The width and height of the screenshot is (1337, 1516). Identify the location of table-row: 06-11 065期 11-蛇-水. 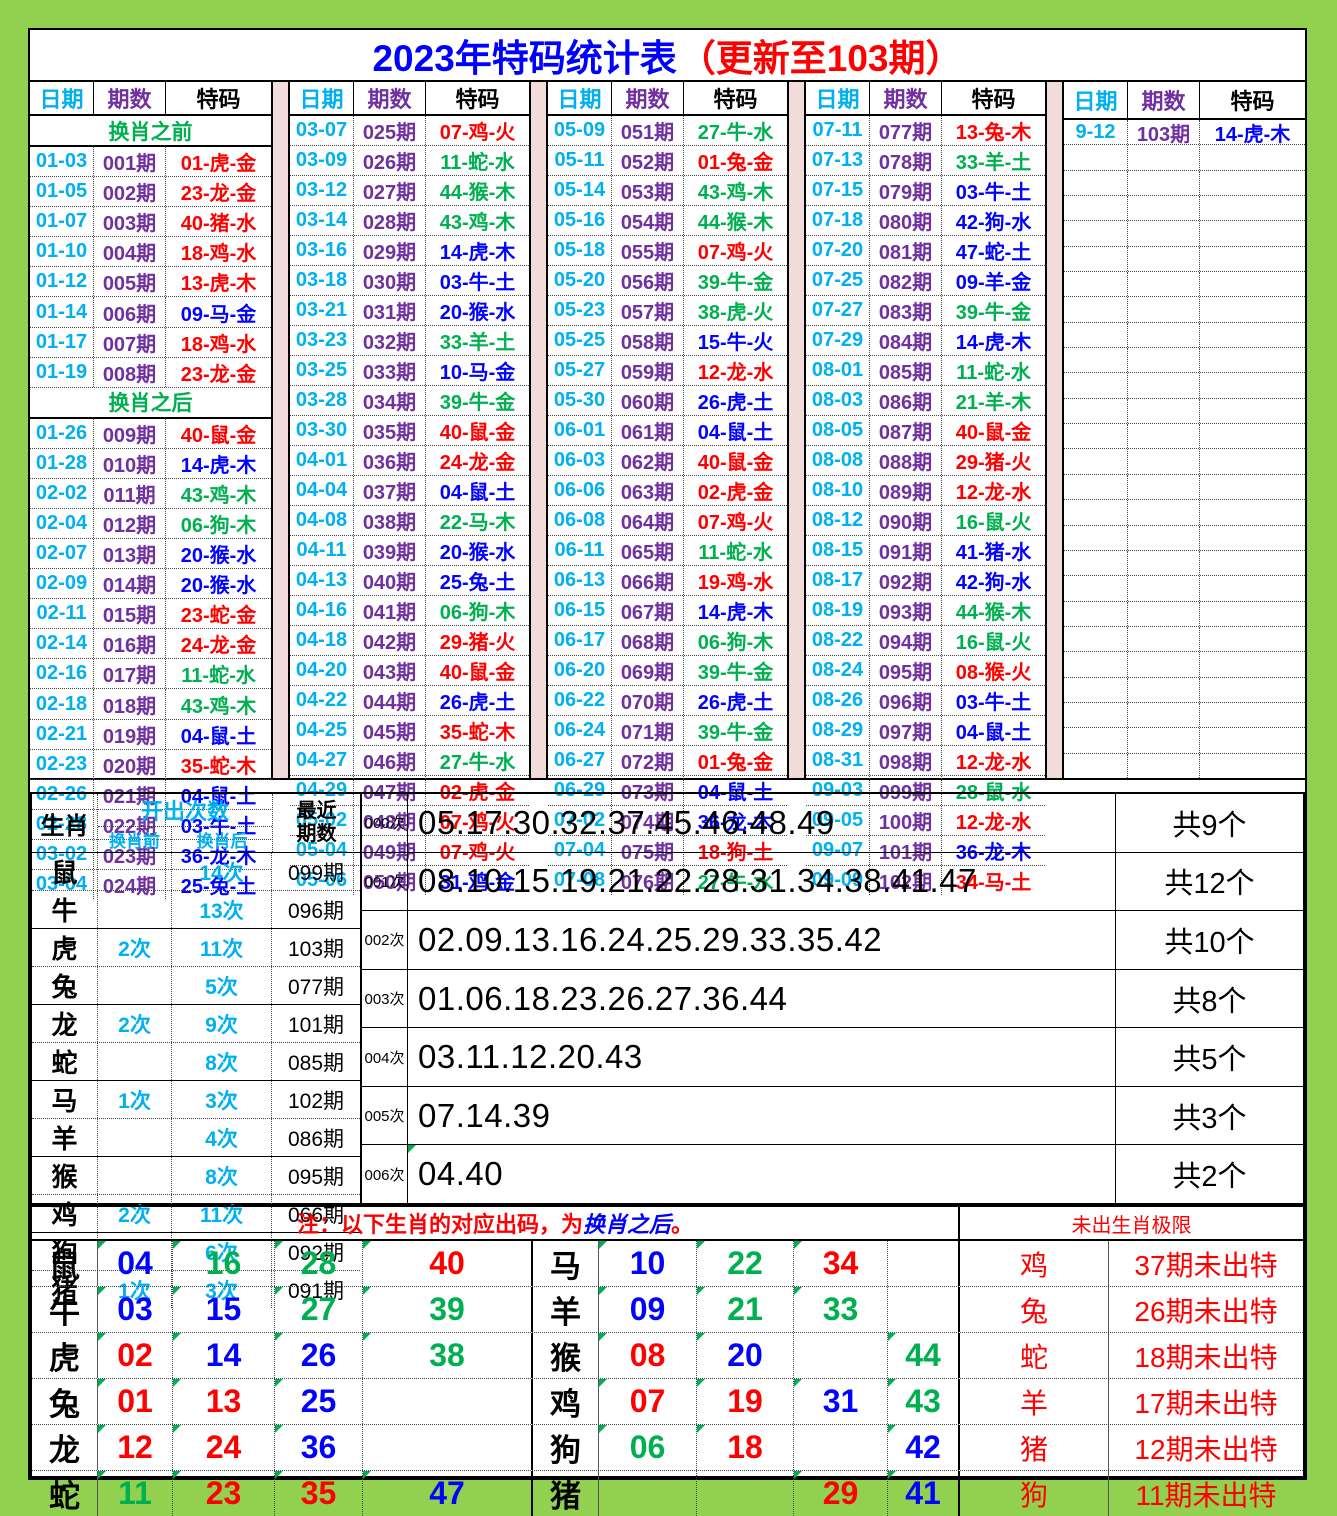
(667, 551).